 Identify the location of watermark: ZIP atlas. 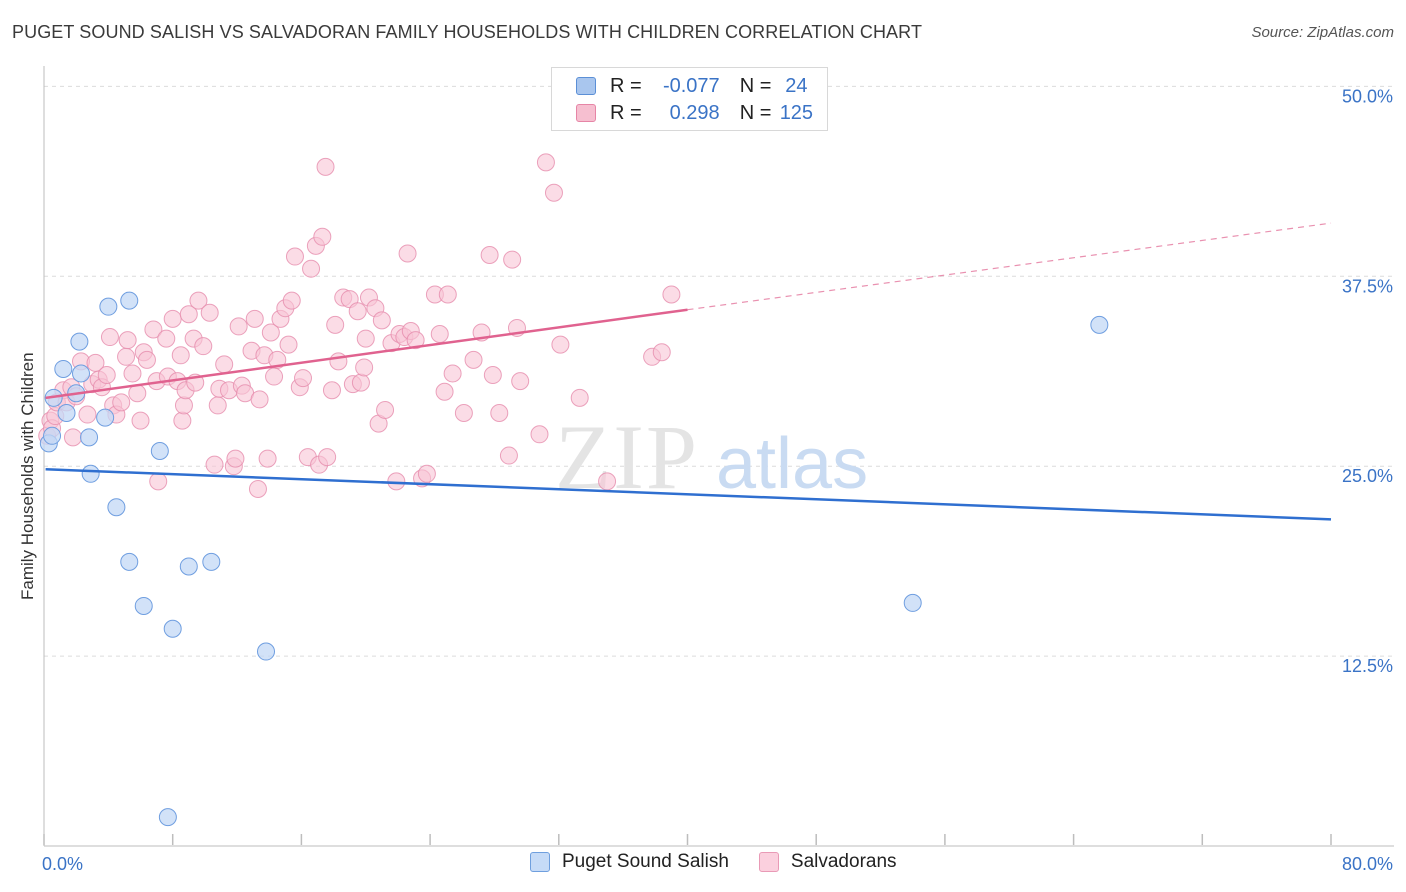
(711, 457).